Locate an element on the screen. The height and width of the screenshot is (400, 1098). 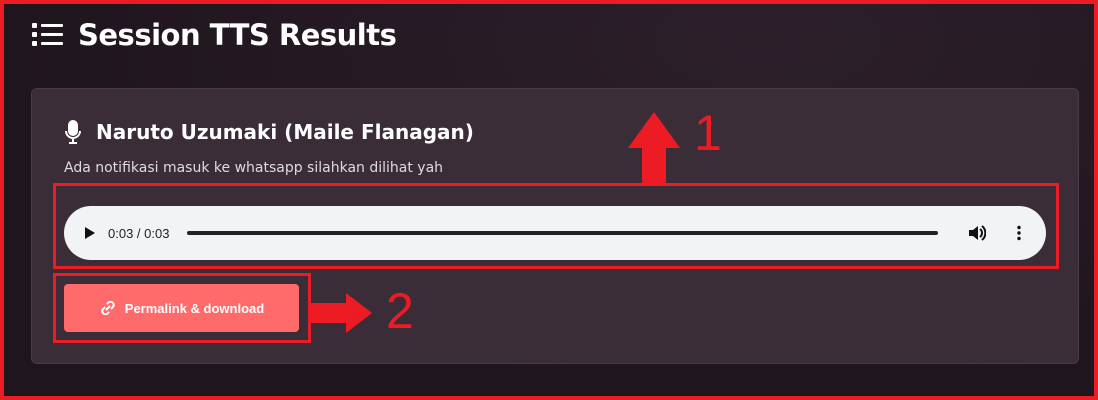
play-icon is located at coordinates (90, 233).